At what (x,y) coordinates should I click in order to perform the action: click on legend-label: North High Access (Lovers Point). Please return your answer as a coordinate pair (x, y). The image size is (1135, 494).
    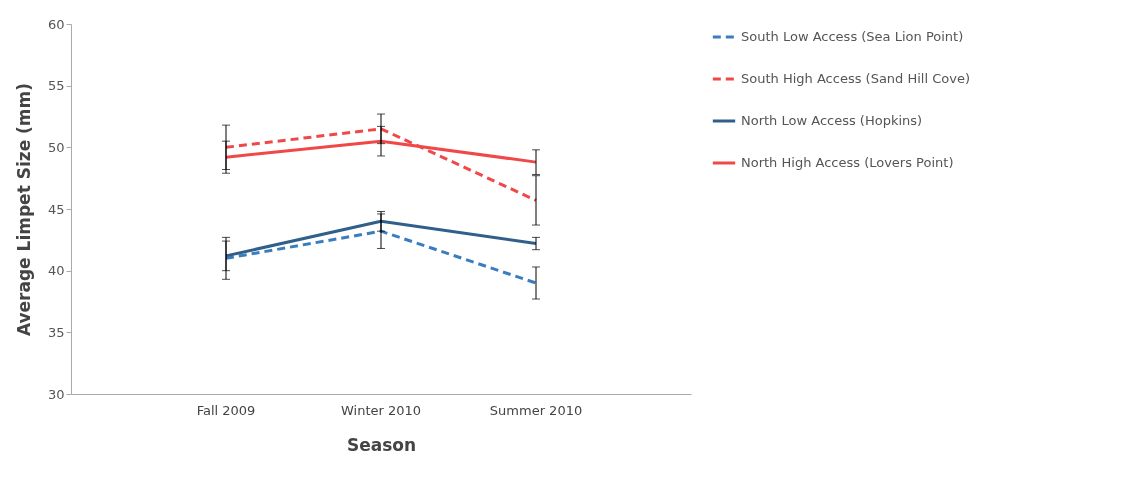
    Looking at the image, I should click on (847, 162).